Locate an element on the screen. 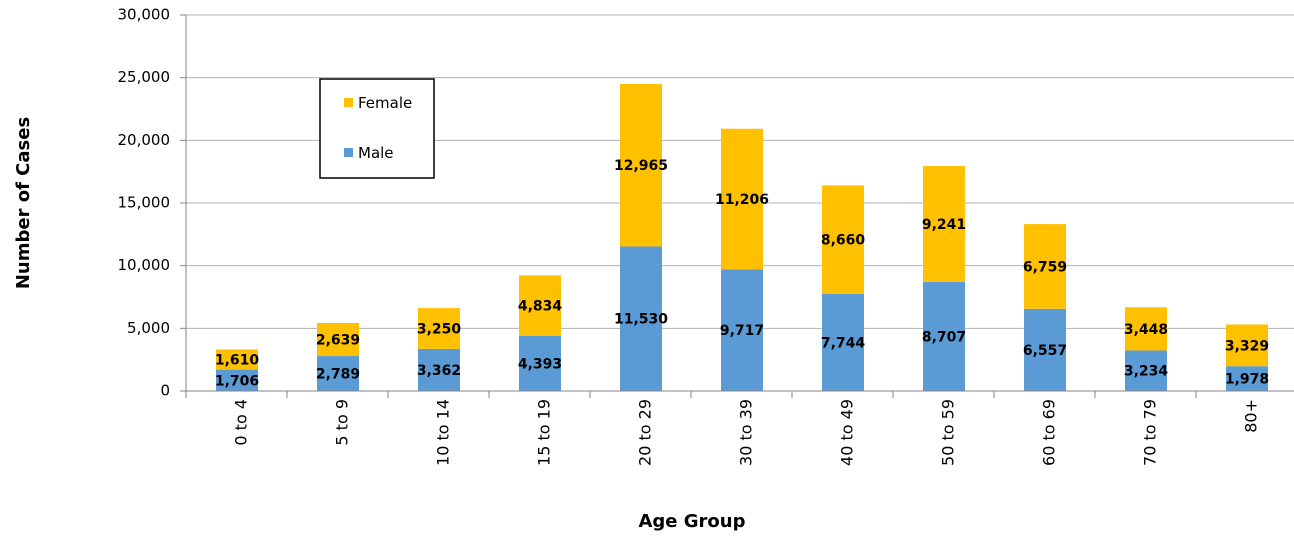 The width and height of the screenshot is (1294, 540). x-tick-label: 5 to 9 is located at coordinates (342, 422).